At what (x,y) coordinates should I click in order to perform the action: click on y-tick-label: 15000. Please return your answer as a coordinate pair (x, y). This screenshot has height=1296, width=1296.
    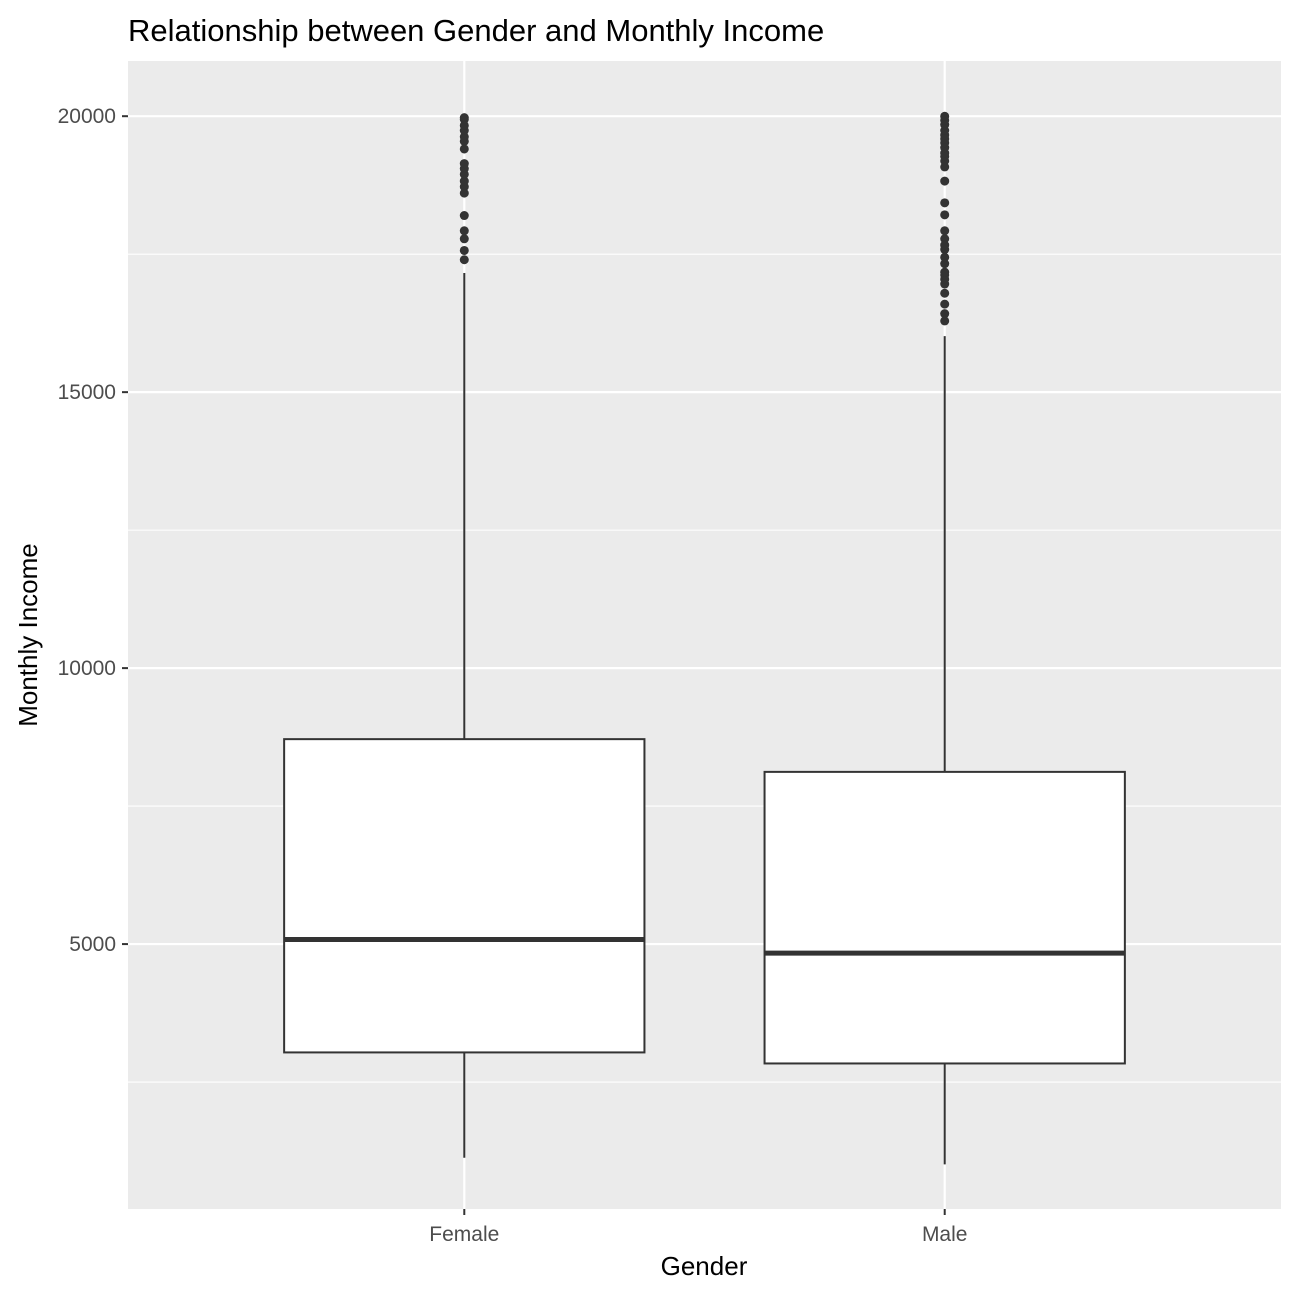
    Looking at the image, I should click on (87, 392).